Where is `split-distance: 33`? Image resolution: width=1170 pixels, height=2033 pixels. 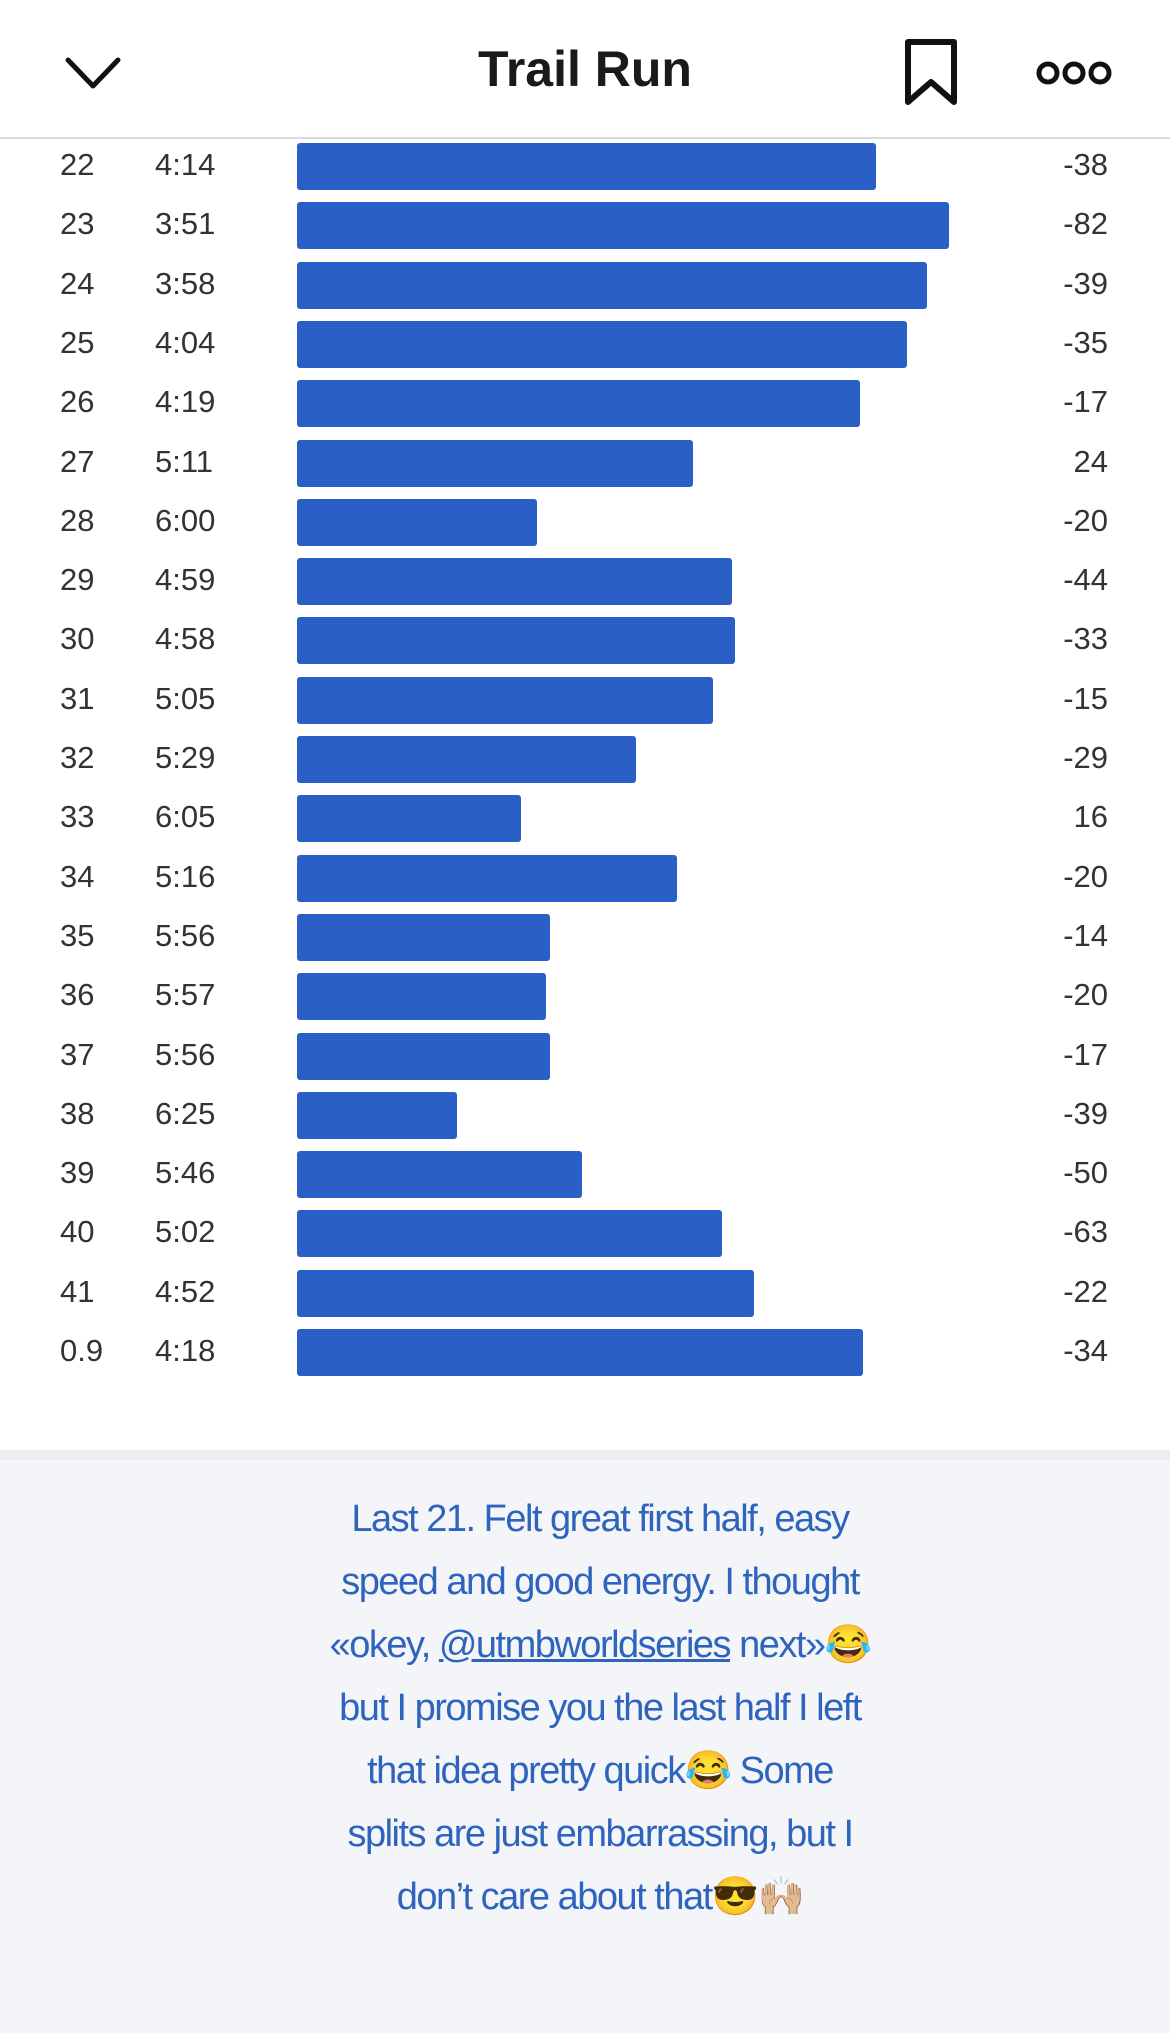
split-distance: 33 is located at coordinates (77, 817).